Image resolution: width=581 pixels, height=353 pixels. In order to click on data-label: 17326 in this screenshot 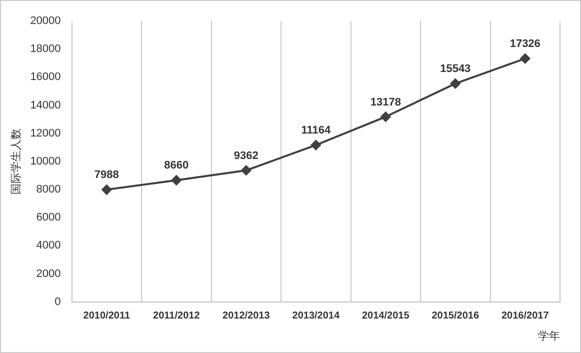, I will do `click(525, 44)`.